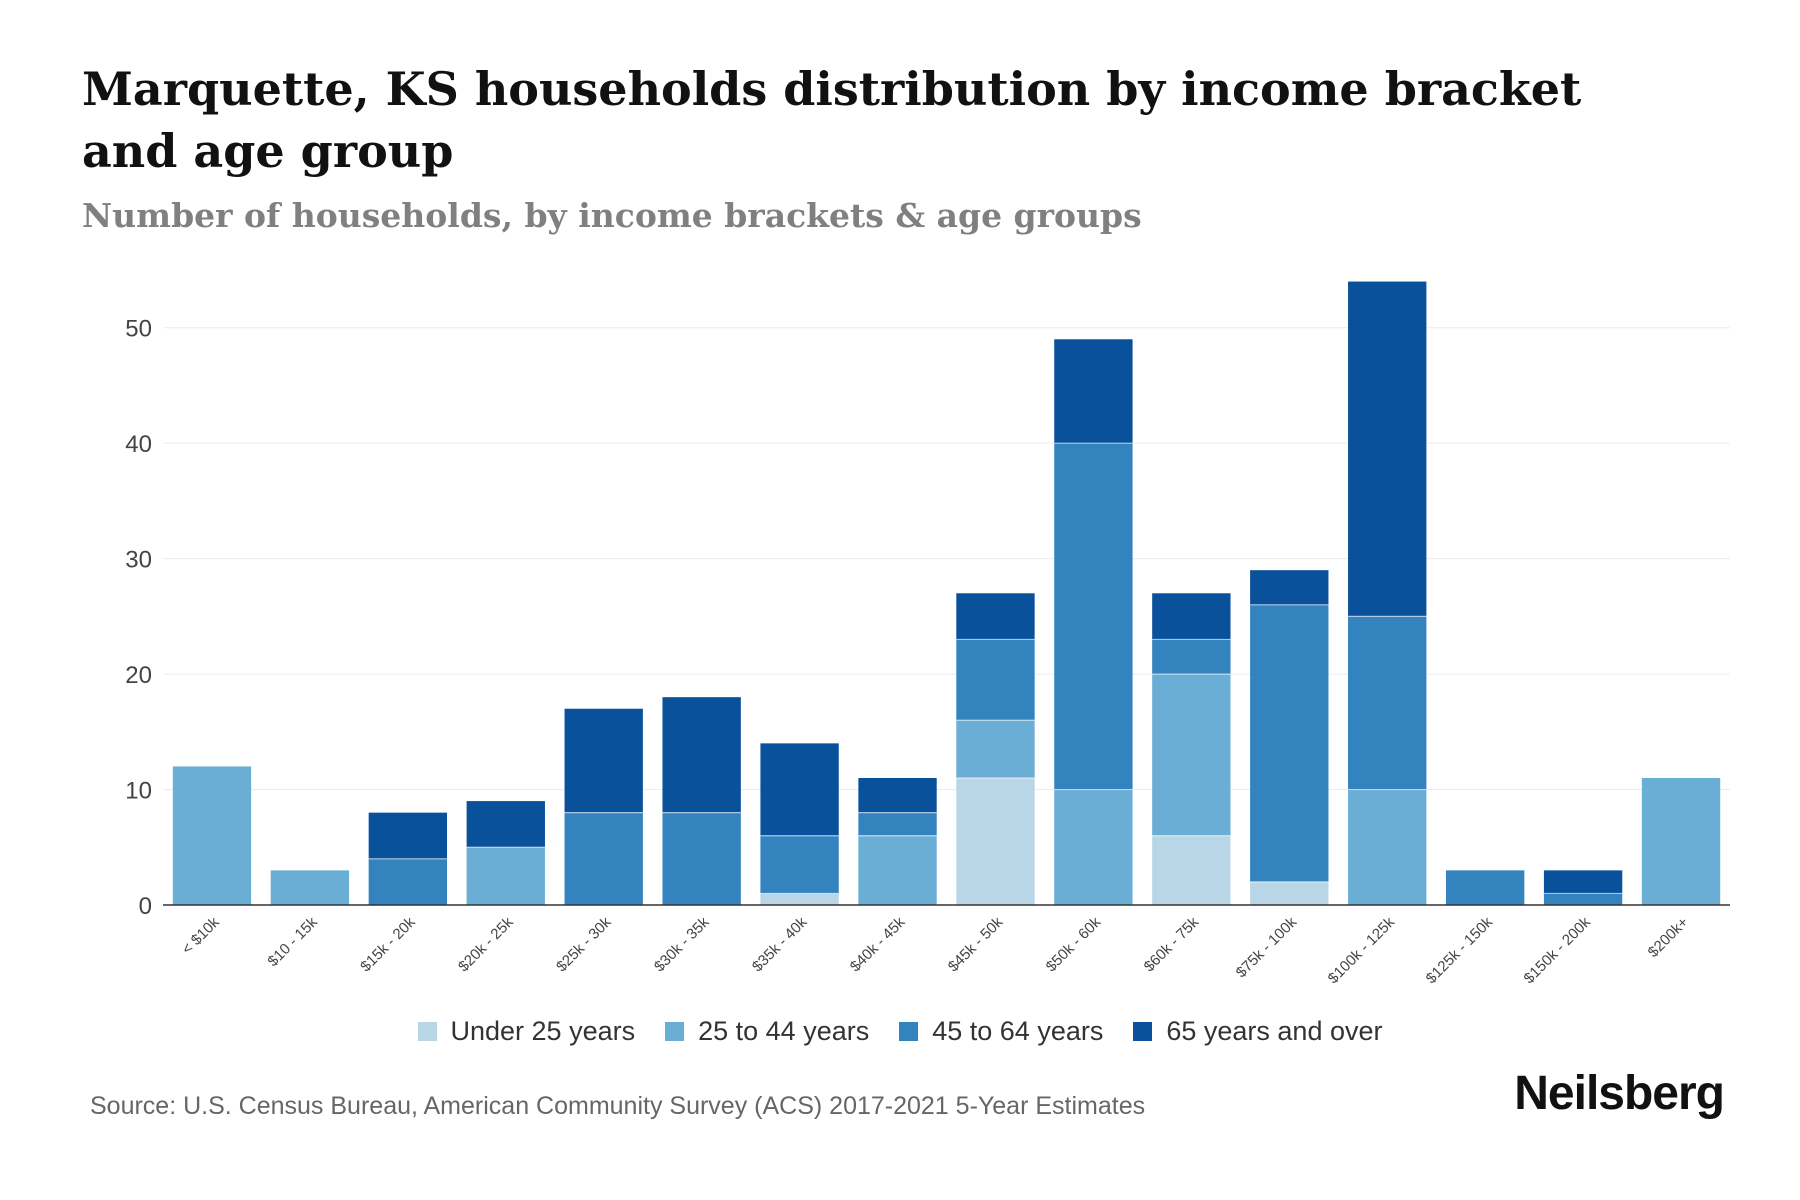 This screenshot has height=1200, width=1800. Describe the element at coordinates (1274, 1031) in the screenshot. I see `legend-label: 65 years and over` at that location.